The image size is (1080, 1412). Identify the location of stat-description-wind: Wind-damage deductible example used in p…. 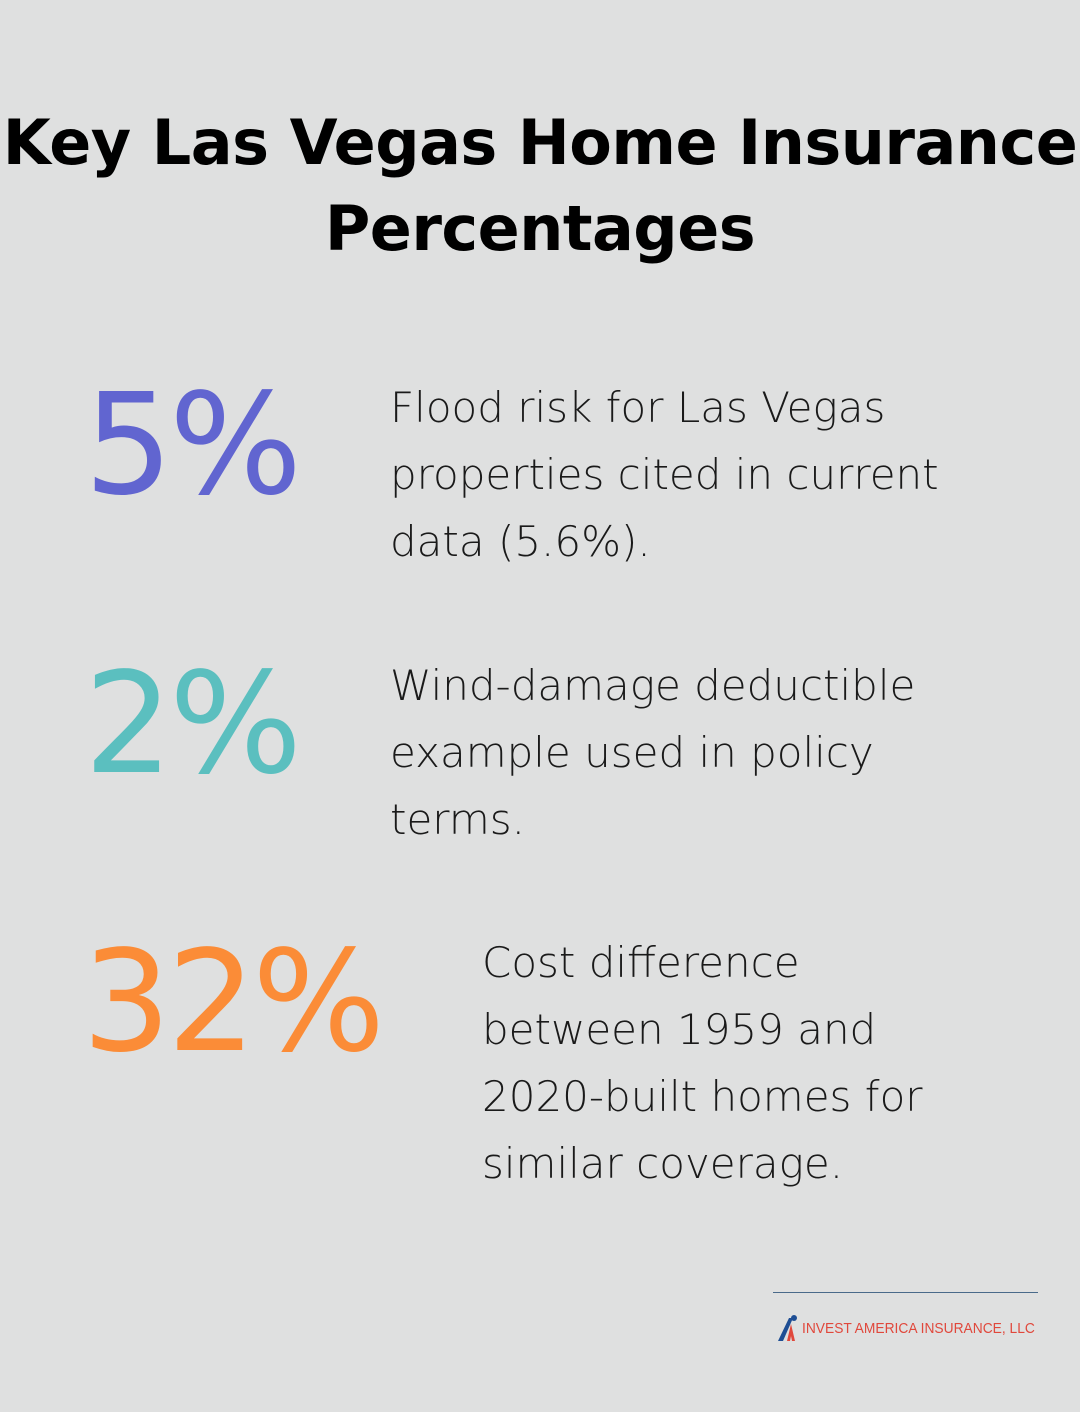
(653, 752).